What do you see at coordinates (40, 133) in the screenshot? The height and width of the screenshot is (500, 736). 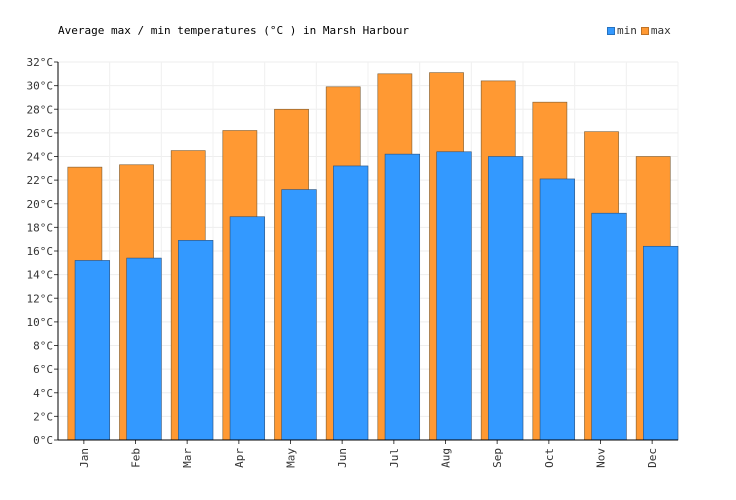 I see `y-tick-label: 26°C` at bounding box center [40, 133].